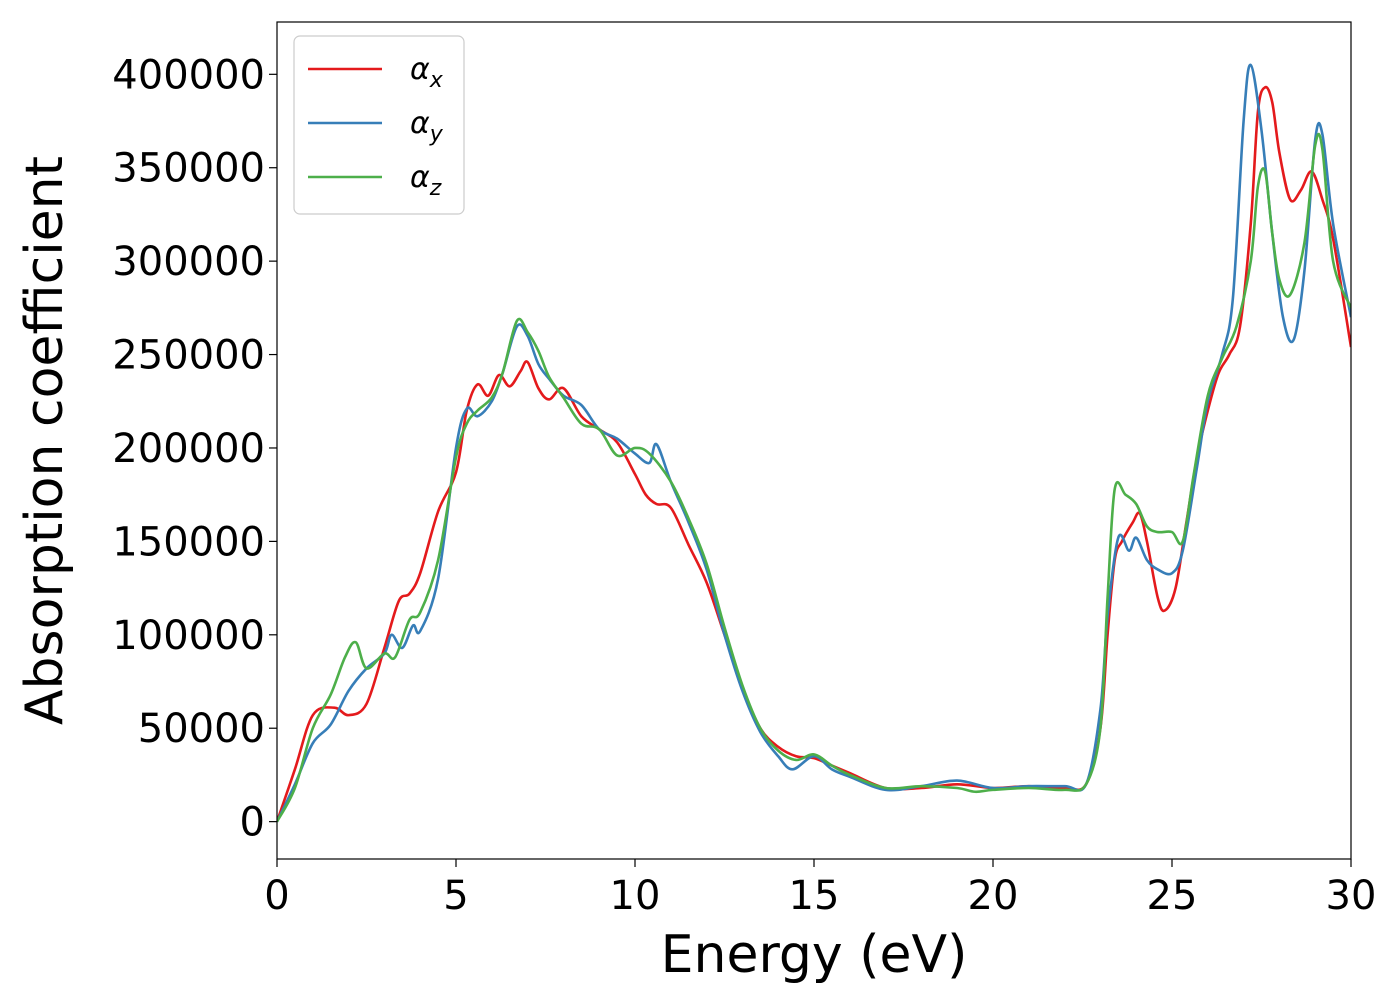  What do you see at coordinates (188, 542) in the screenshot?
I see `y-tick-label: 150000` at bounding box center [188, 542].